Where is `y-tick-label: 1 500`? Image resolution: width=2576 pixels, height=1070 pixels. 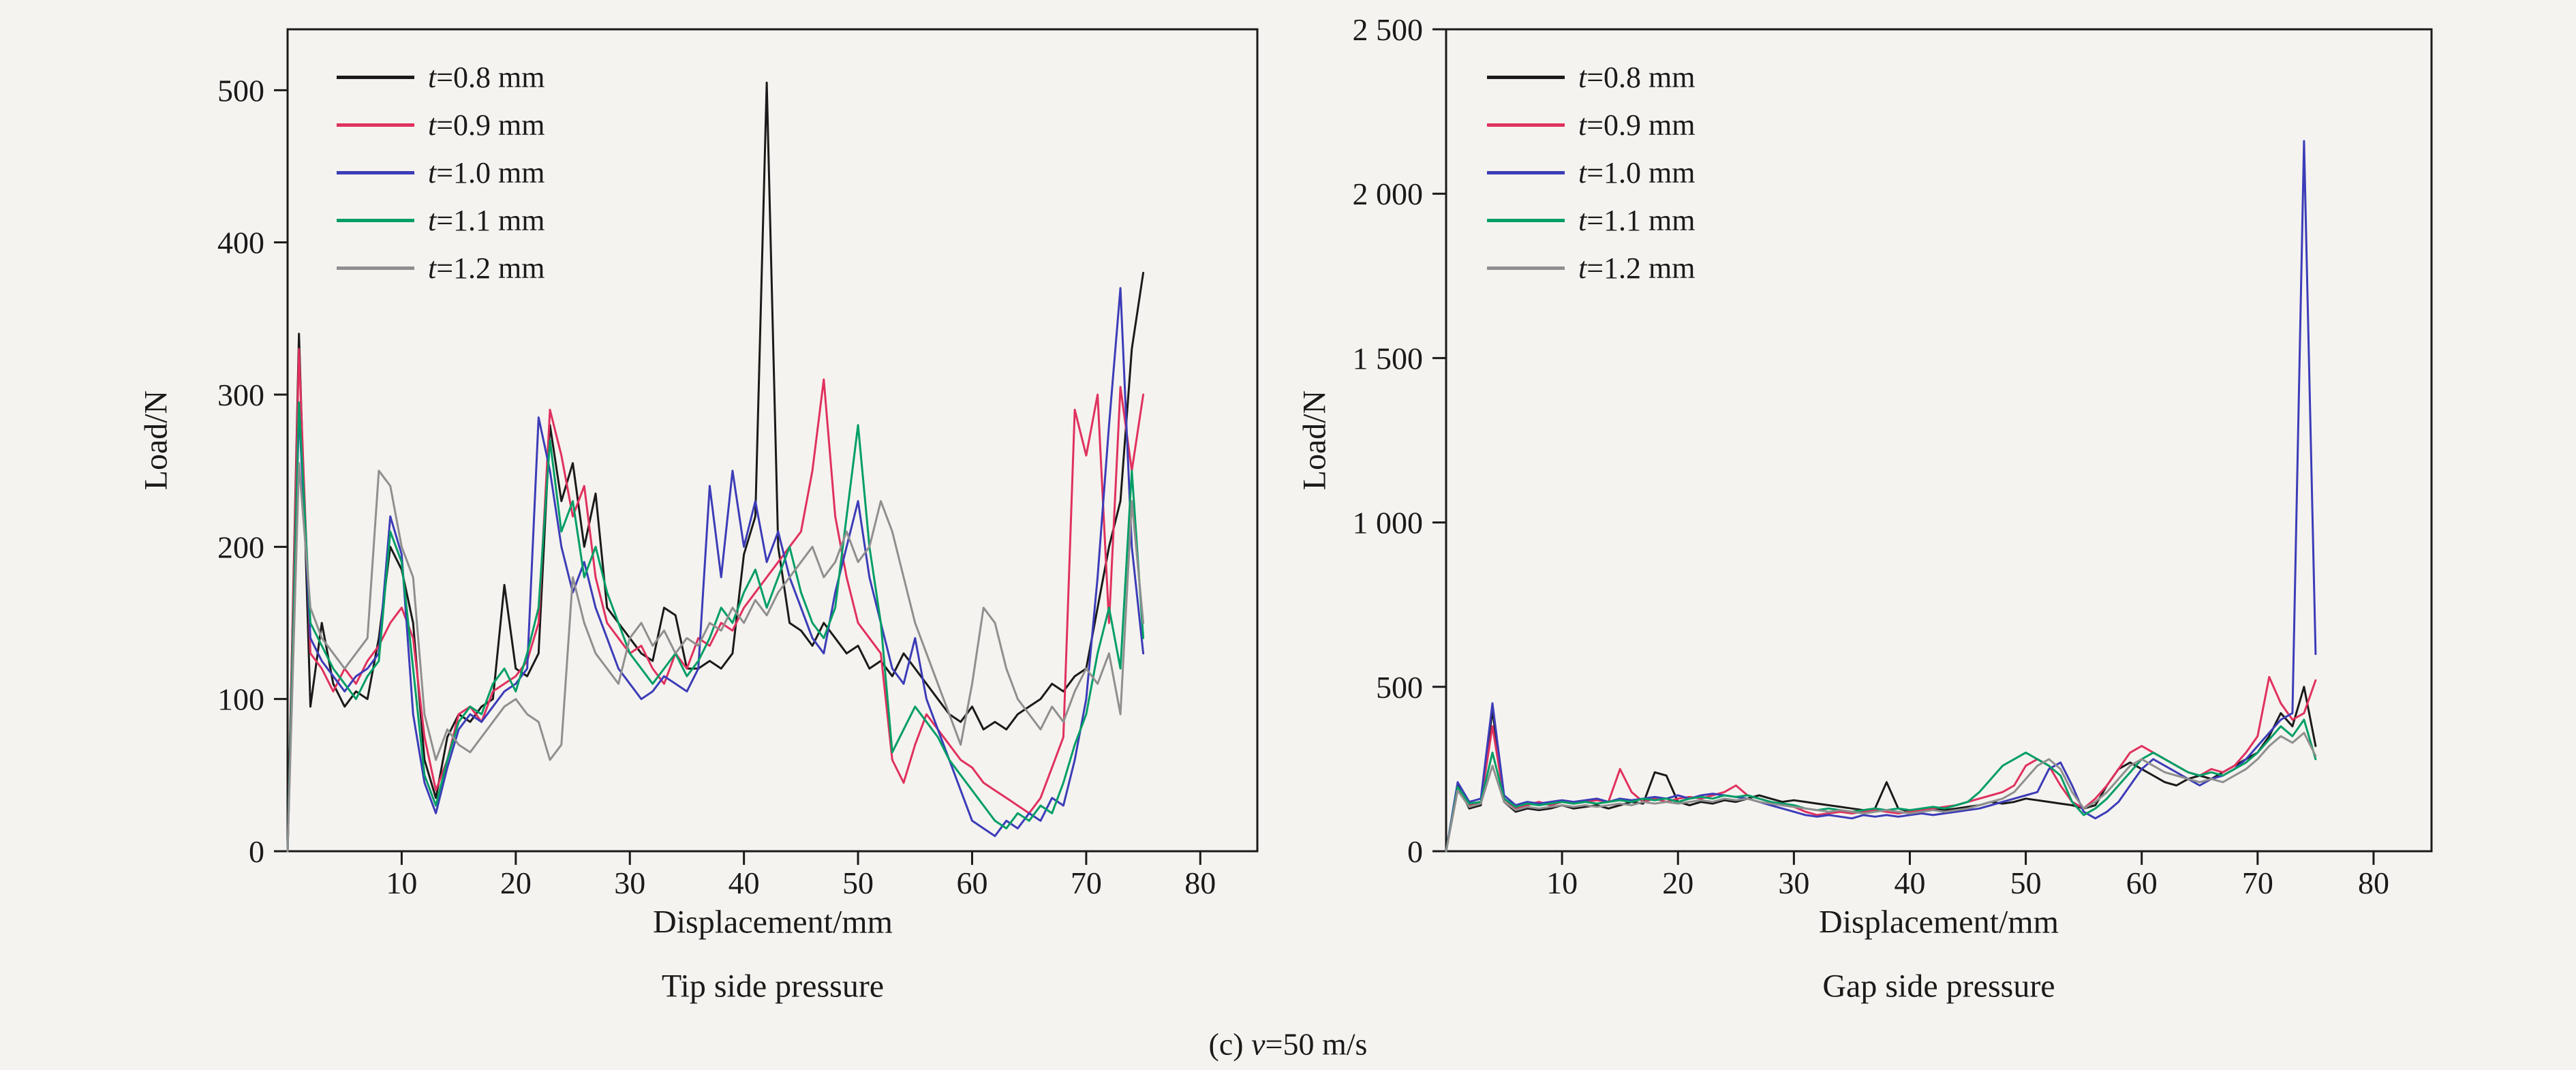
y-tick-label: 1 500 is located at coordinates (1388, 358).